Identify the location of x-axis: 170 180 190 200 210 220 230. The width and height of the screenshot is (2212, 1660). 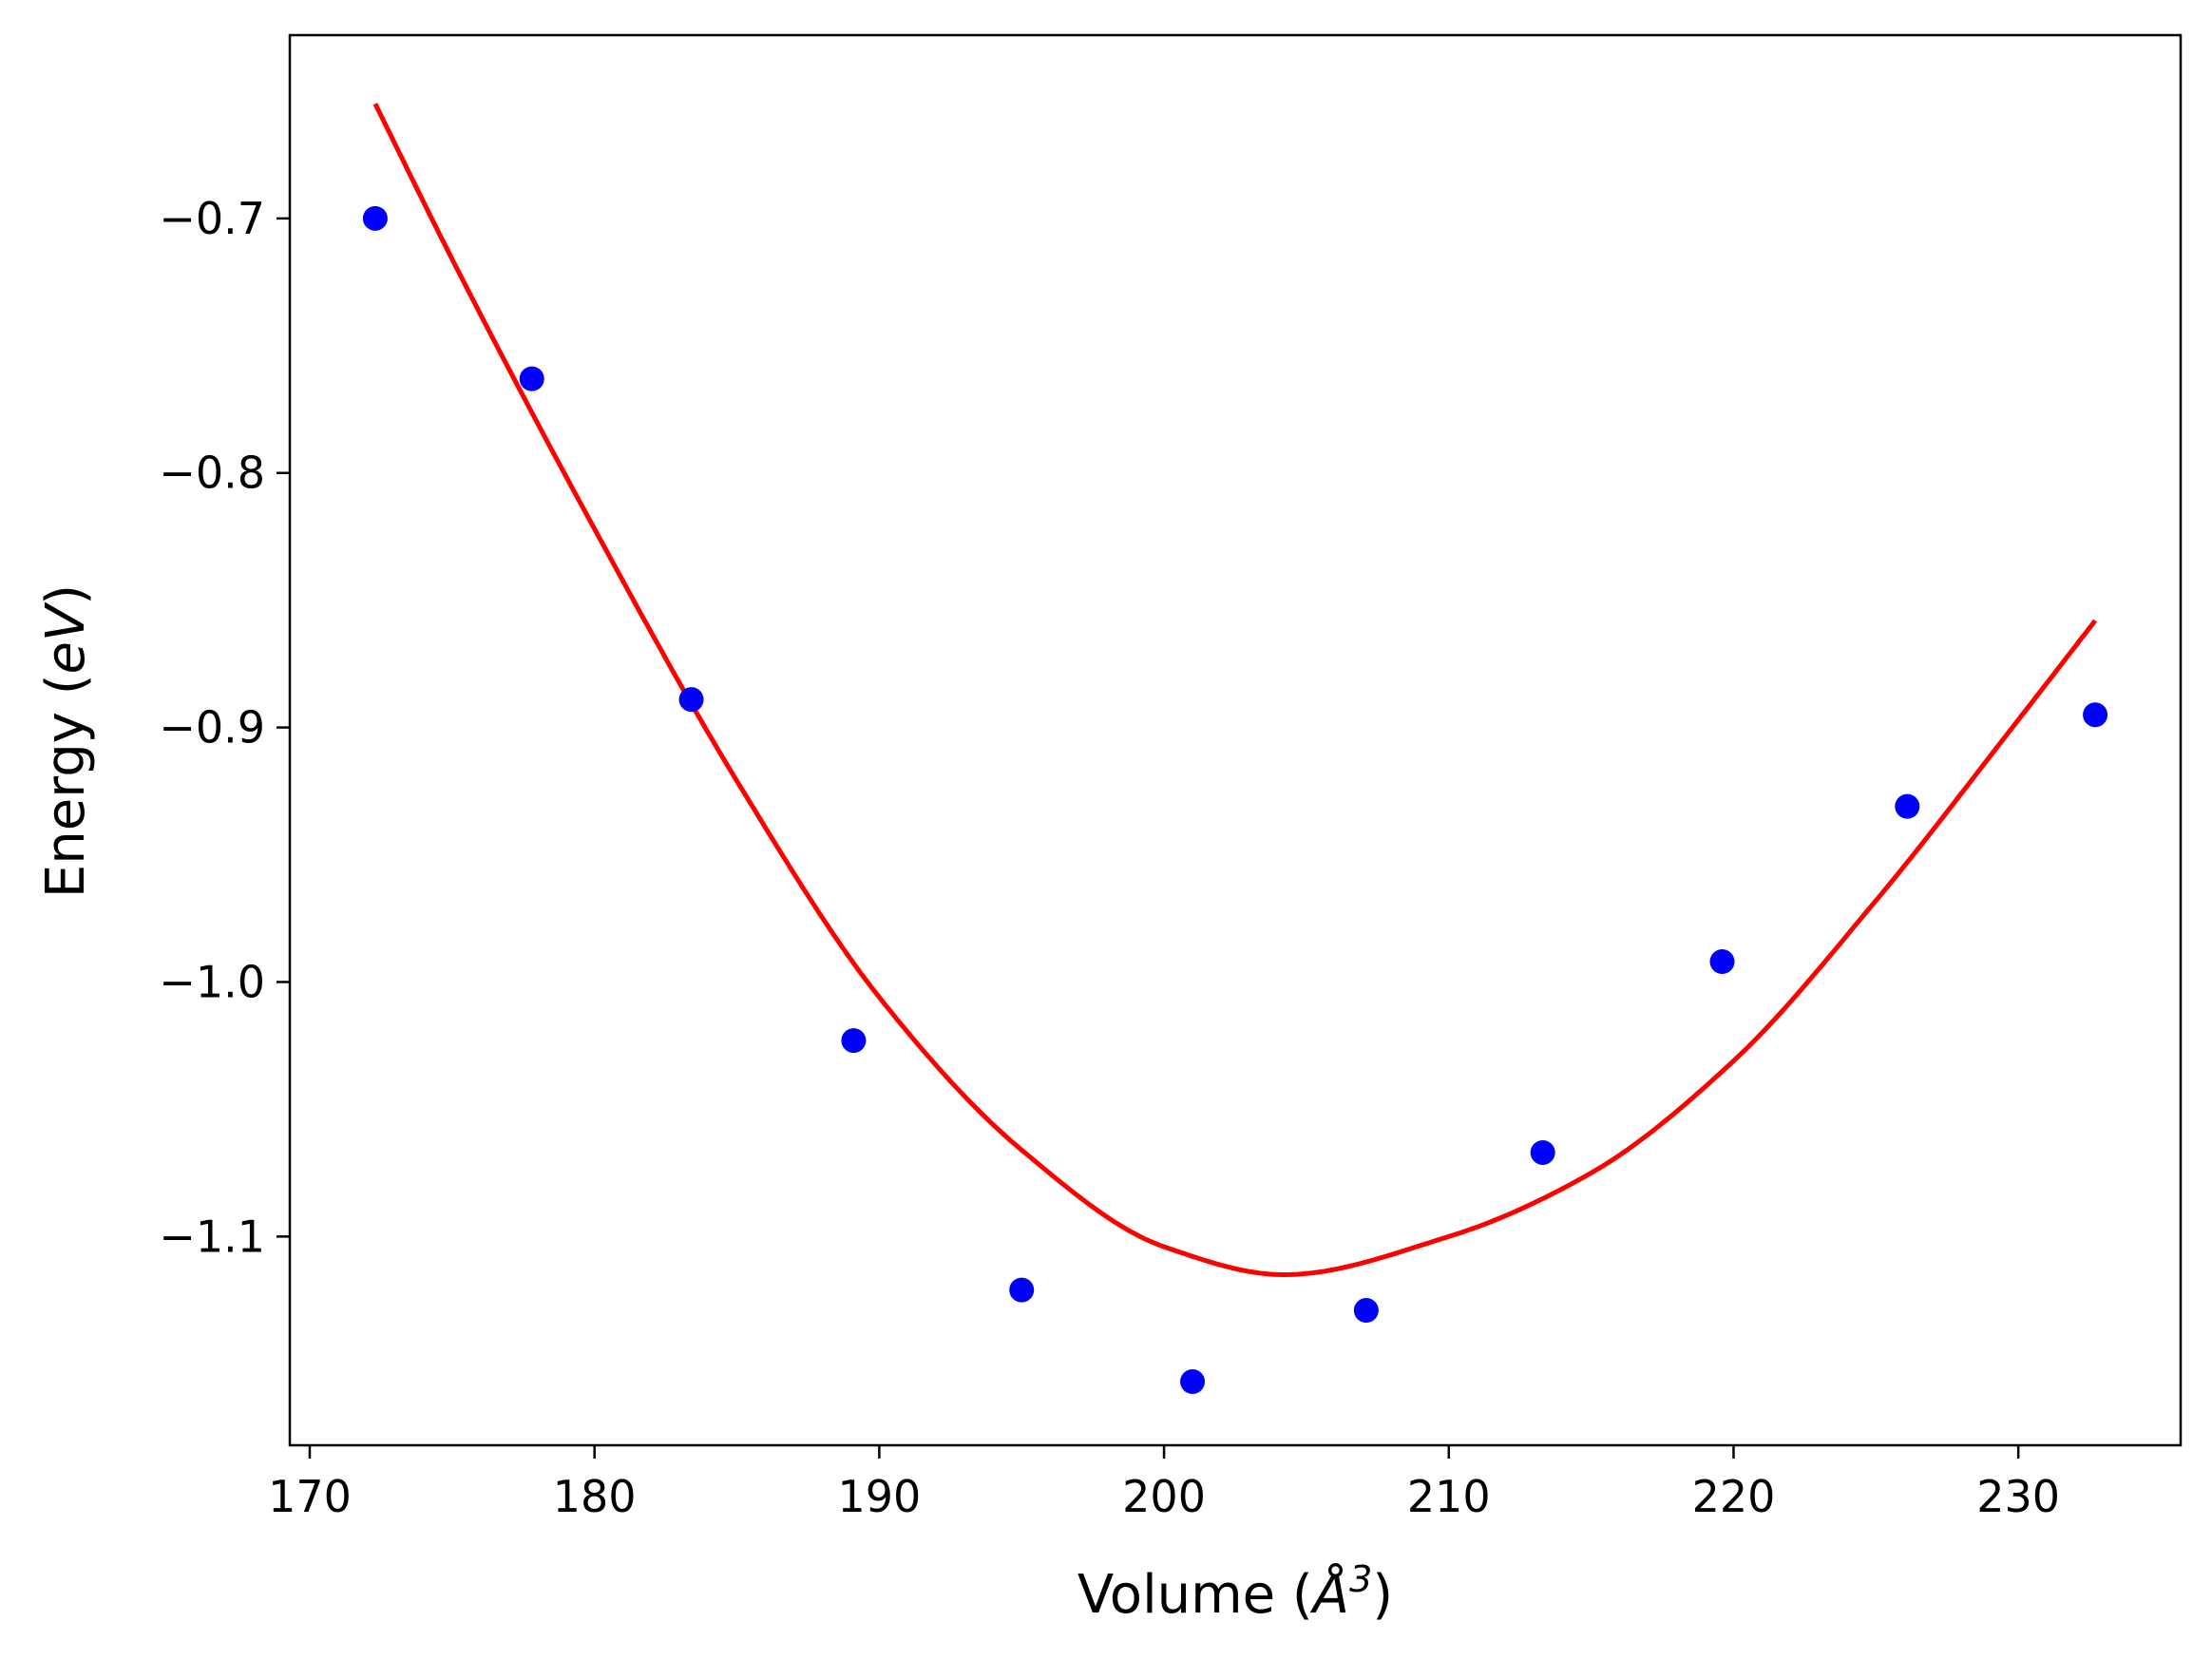
(1164, 1483).